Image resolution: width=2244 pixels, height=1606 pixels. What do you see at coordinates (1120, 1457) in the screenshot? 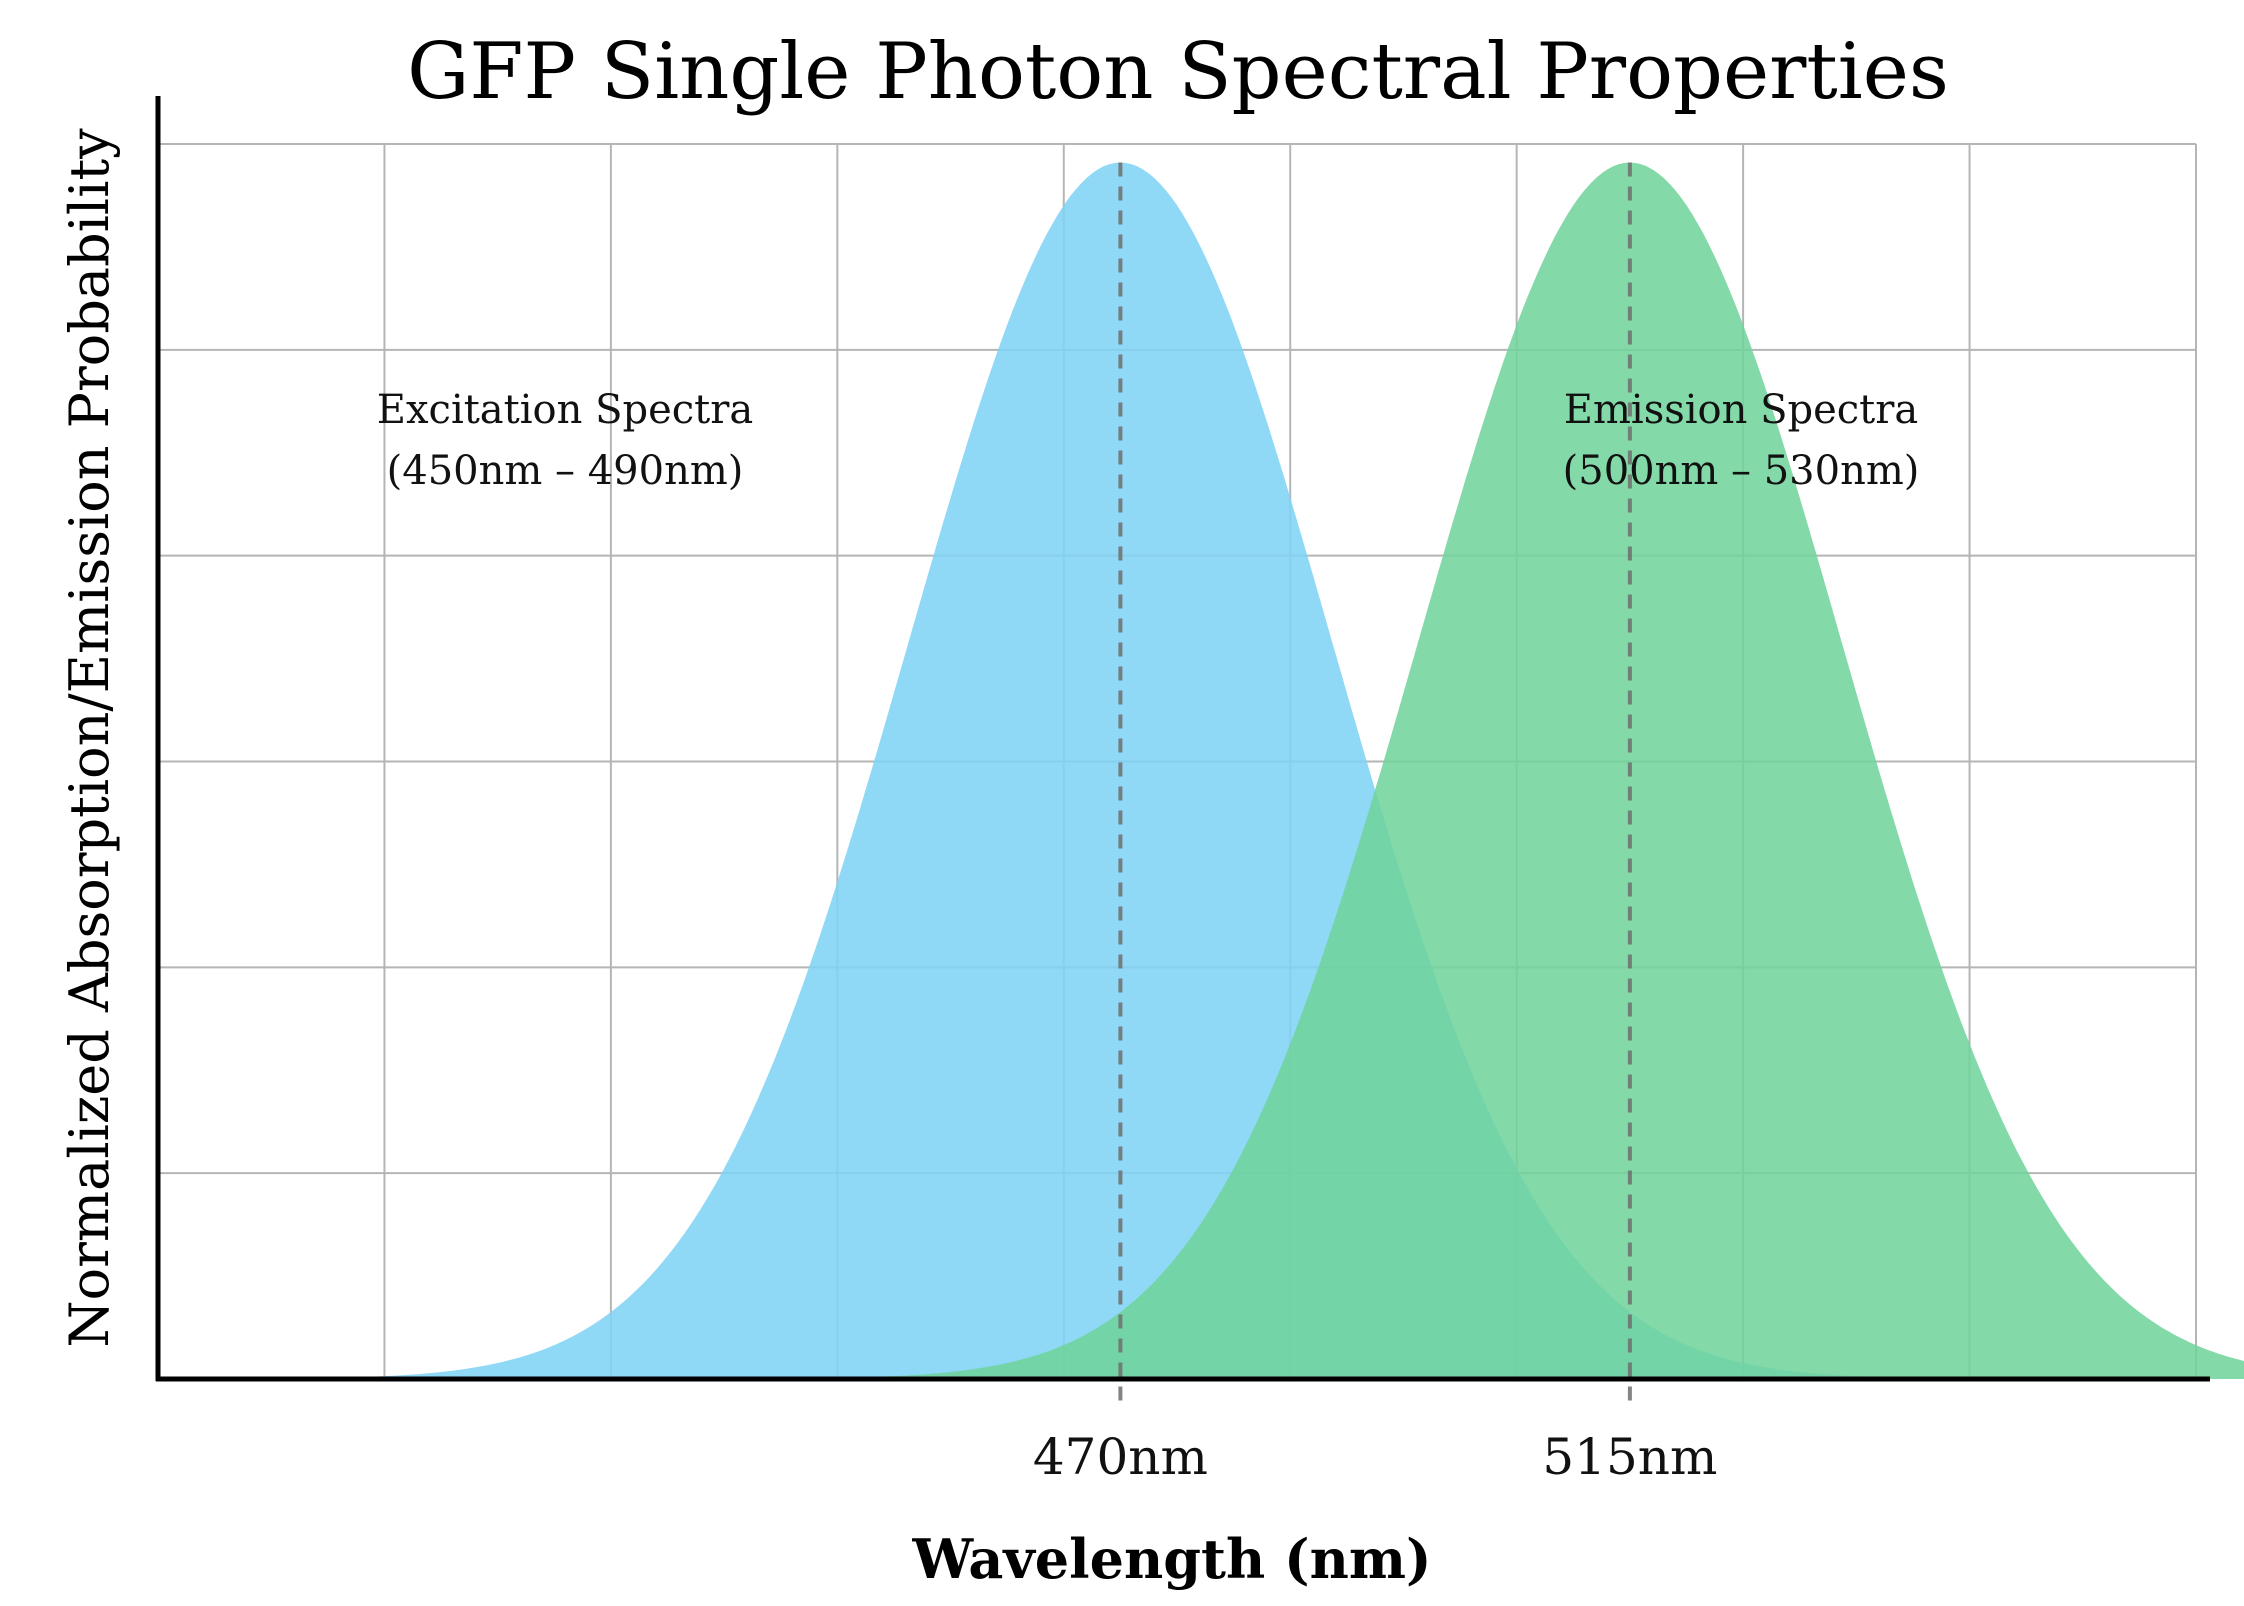
I see `x-tick-label-470: 470nm` at bounding box center [1120, 1457].